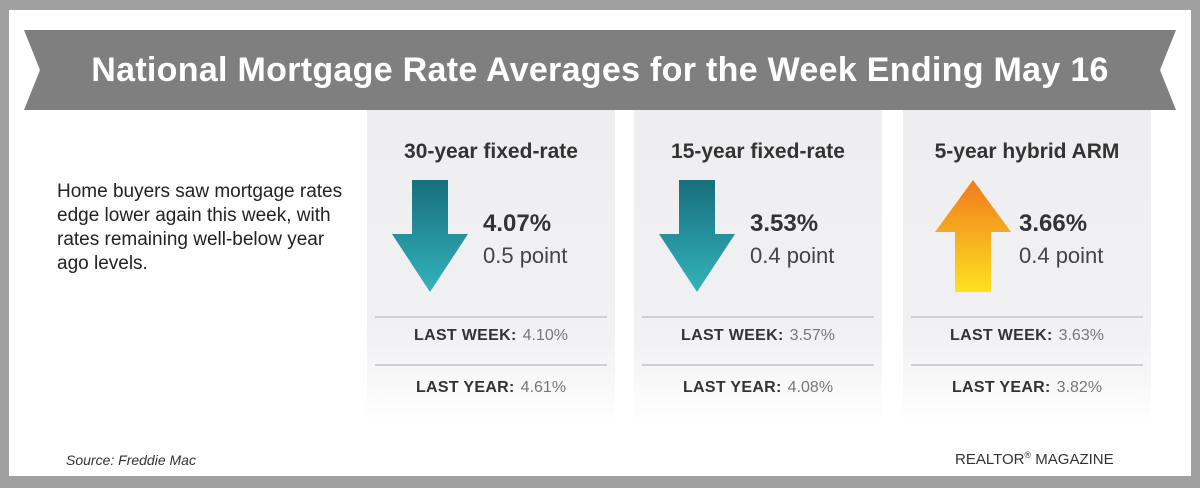 The image size is (1200, 488). Describe the element at coordinates (1079, 387) in the screenshot. I see `last-year-value: 3.82%` at that location.